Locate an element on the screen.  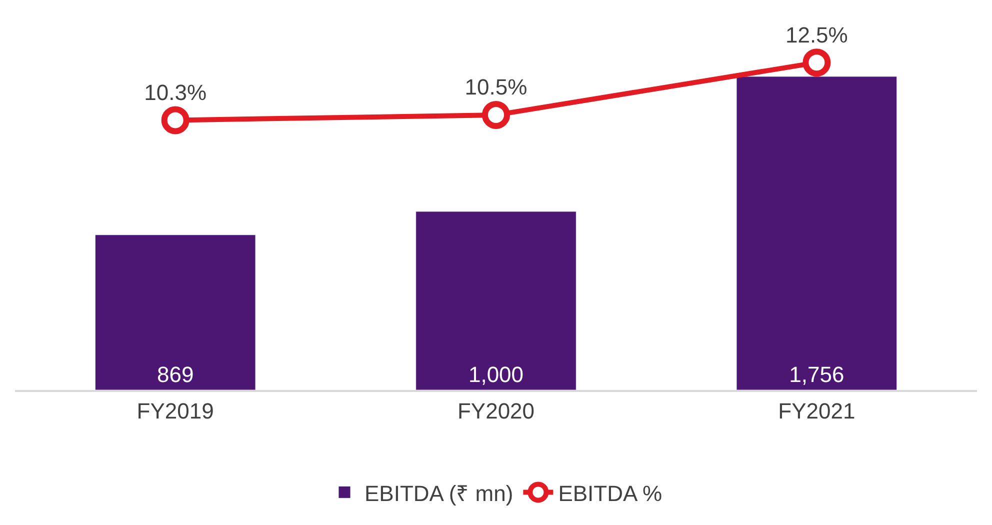
data-label: 10.5% is located at coordinates (496, 87).